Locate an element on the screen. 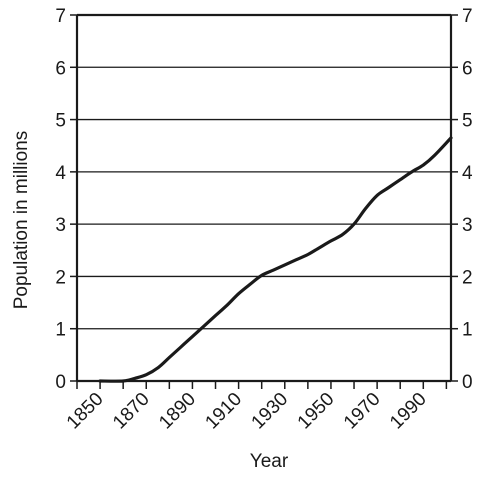 This screenshot has width=477, height=478. y-tick-label-left: 6 is located at coordinates (60, 68).